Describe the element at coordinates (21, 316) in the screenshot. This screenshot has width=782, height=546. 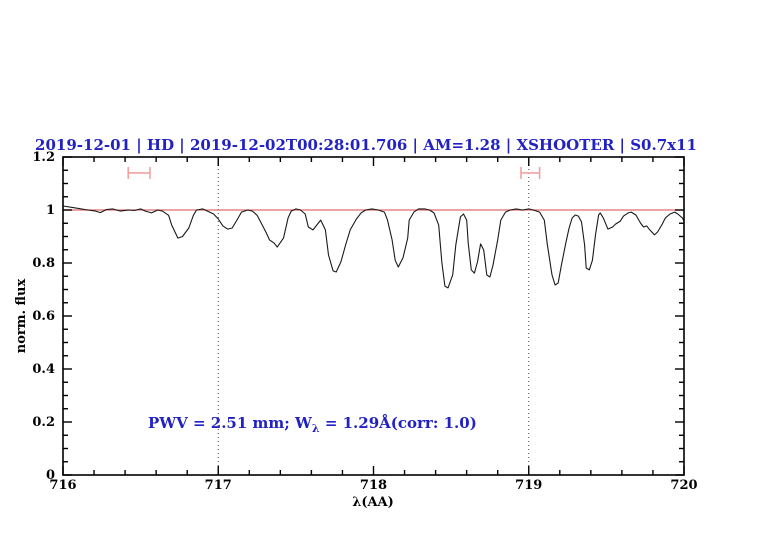
I see `y-axis-label: norm. flux` at that location.